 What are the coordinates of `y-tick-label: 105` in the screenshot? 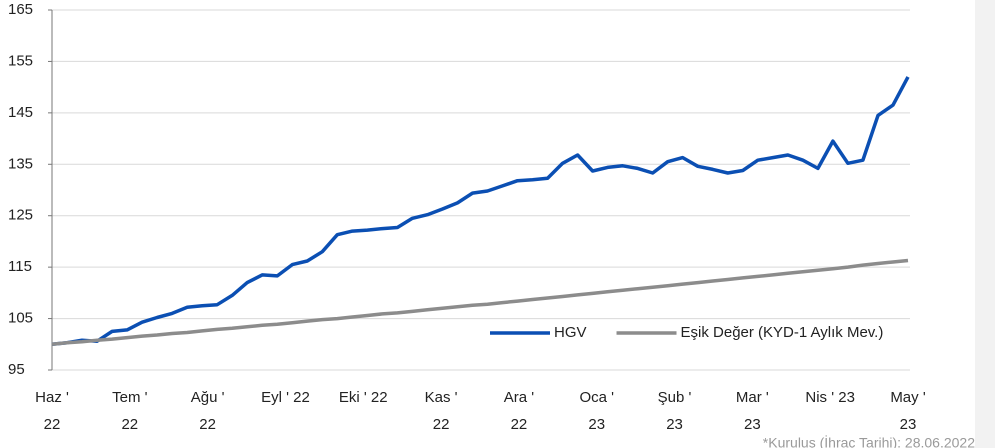 It's located at (20, 318).